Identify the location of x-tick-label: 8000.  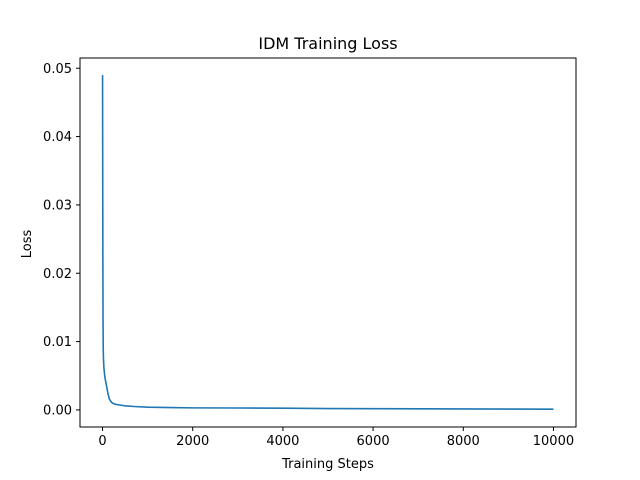
(463, 441).